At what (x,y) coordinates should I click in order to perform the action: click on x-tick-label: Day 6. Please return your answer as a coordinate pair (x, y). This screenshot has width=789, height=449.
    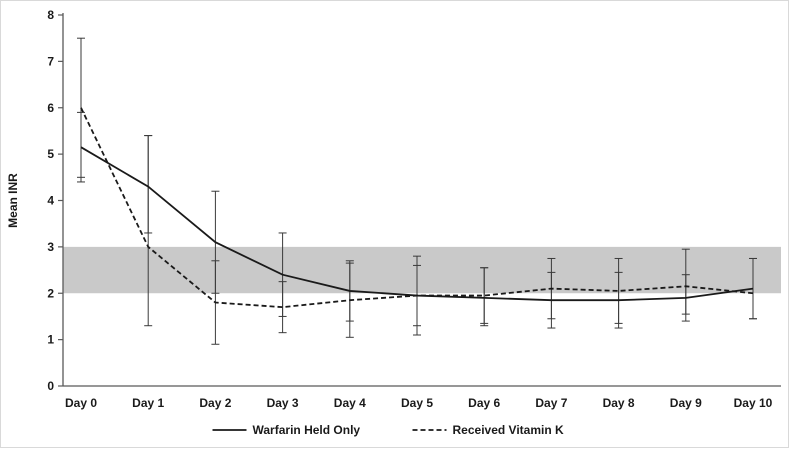
    Looking at the image, I should click on (484, 403).